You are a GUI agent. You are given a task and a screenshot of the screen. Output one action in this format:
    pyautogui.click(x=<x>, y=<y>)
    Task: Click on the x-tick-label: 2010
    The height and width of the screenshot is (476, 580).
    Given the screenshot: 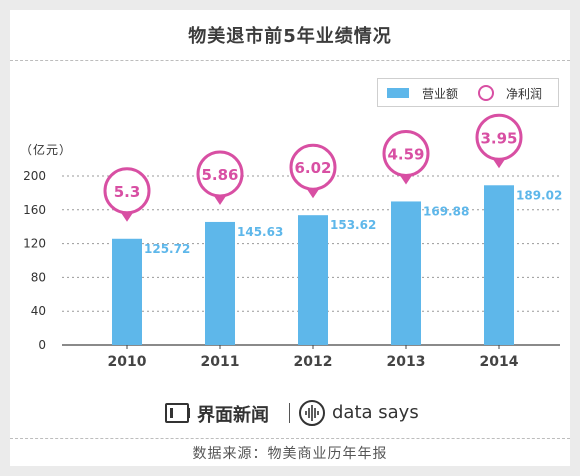 What is the action you would take?
    pyautogui.click(x=127, y=362)
    